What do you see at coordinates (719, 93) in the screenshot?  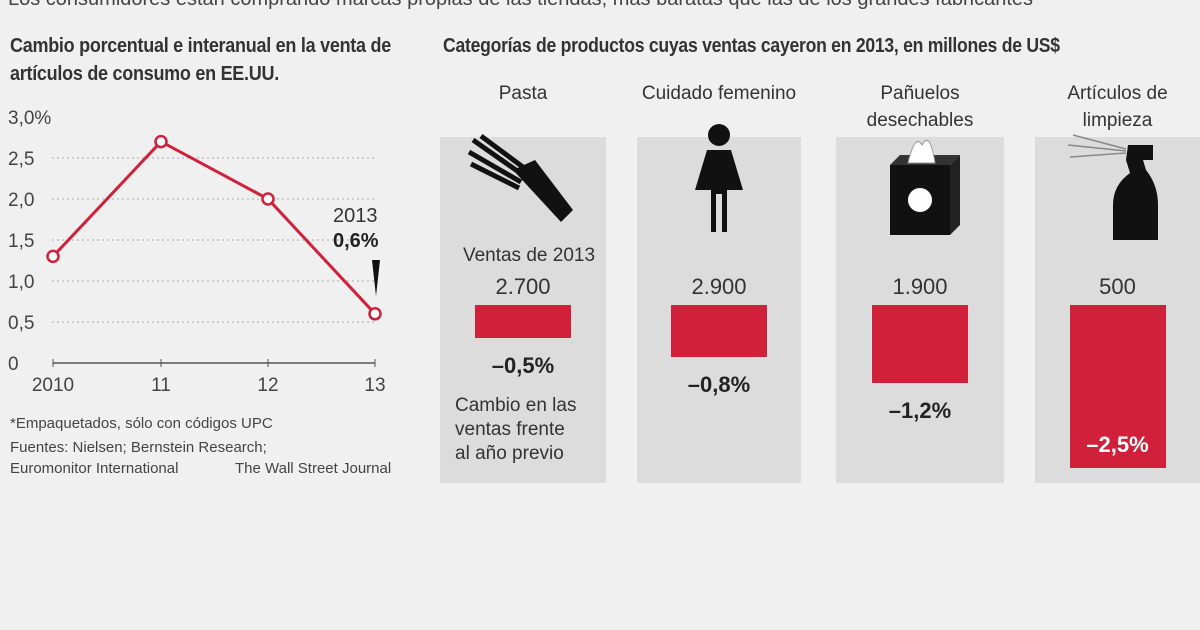 I see `category-label: Cuidado femenino` at bounding box center [719, 93].